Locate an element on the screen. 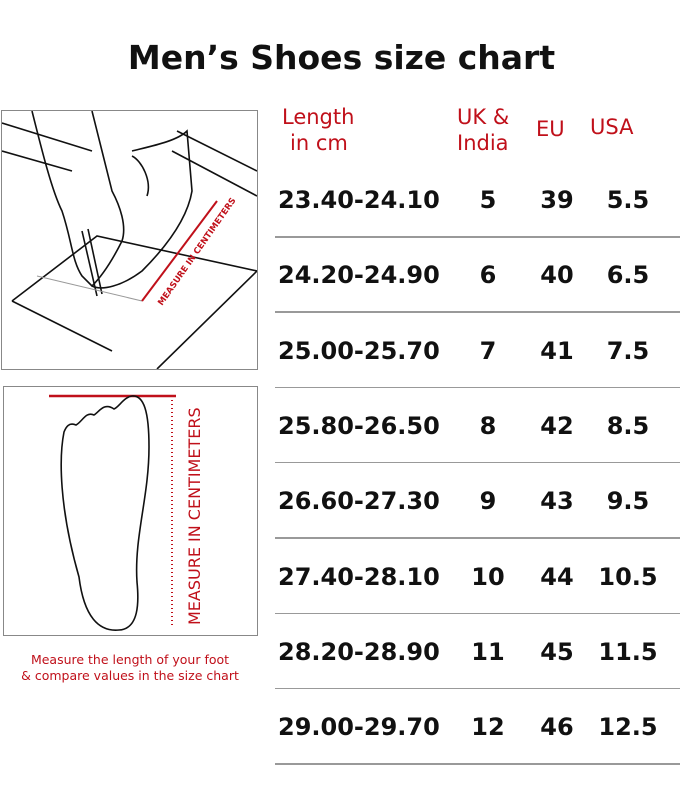  cell-eu: 40 is located at coordinates (557, 275).